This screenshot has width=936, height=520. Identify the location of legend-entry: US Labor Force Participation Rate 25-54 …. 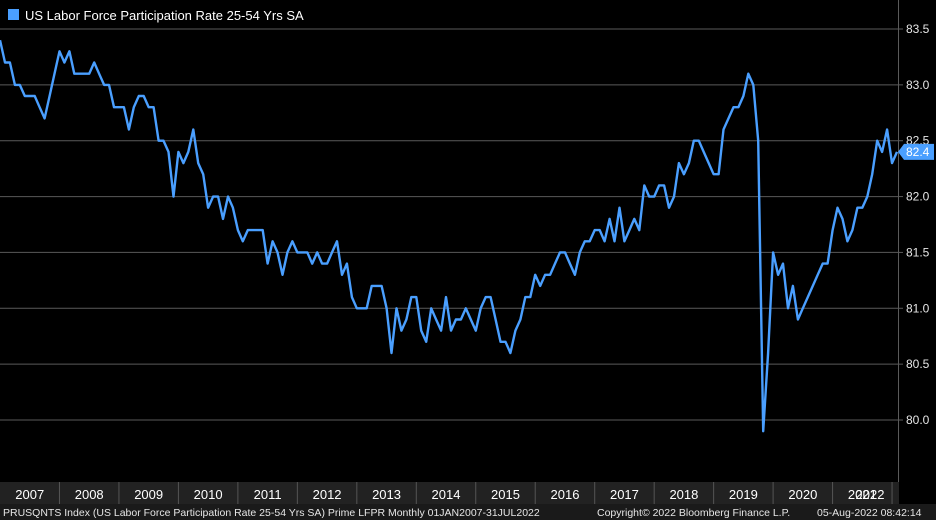
(164, 15).